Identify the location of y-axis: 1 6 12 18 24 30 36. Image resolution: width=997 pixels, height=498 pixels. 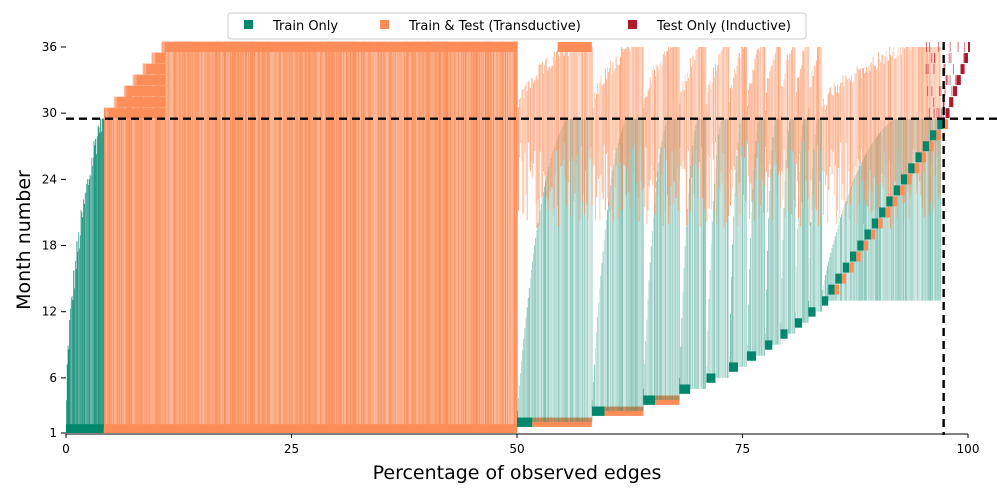
(54, 240).